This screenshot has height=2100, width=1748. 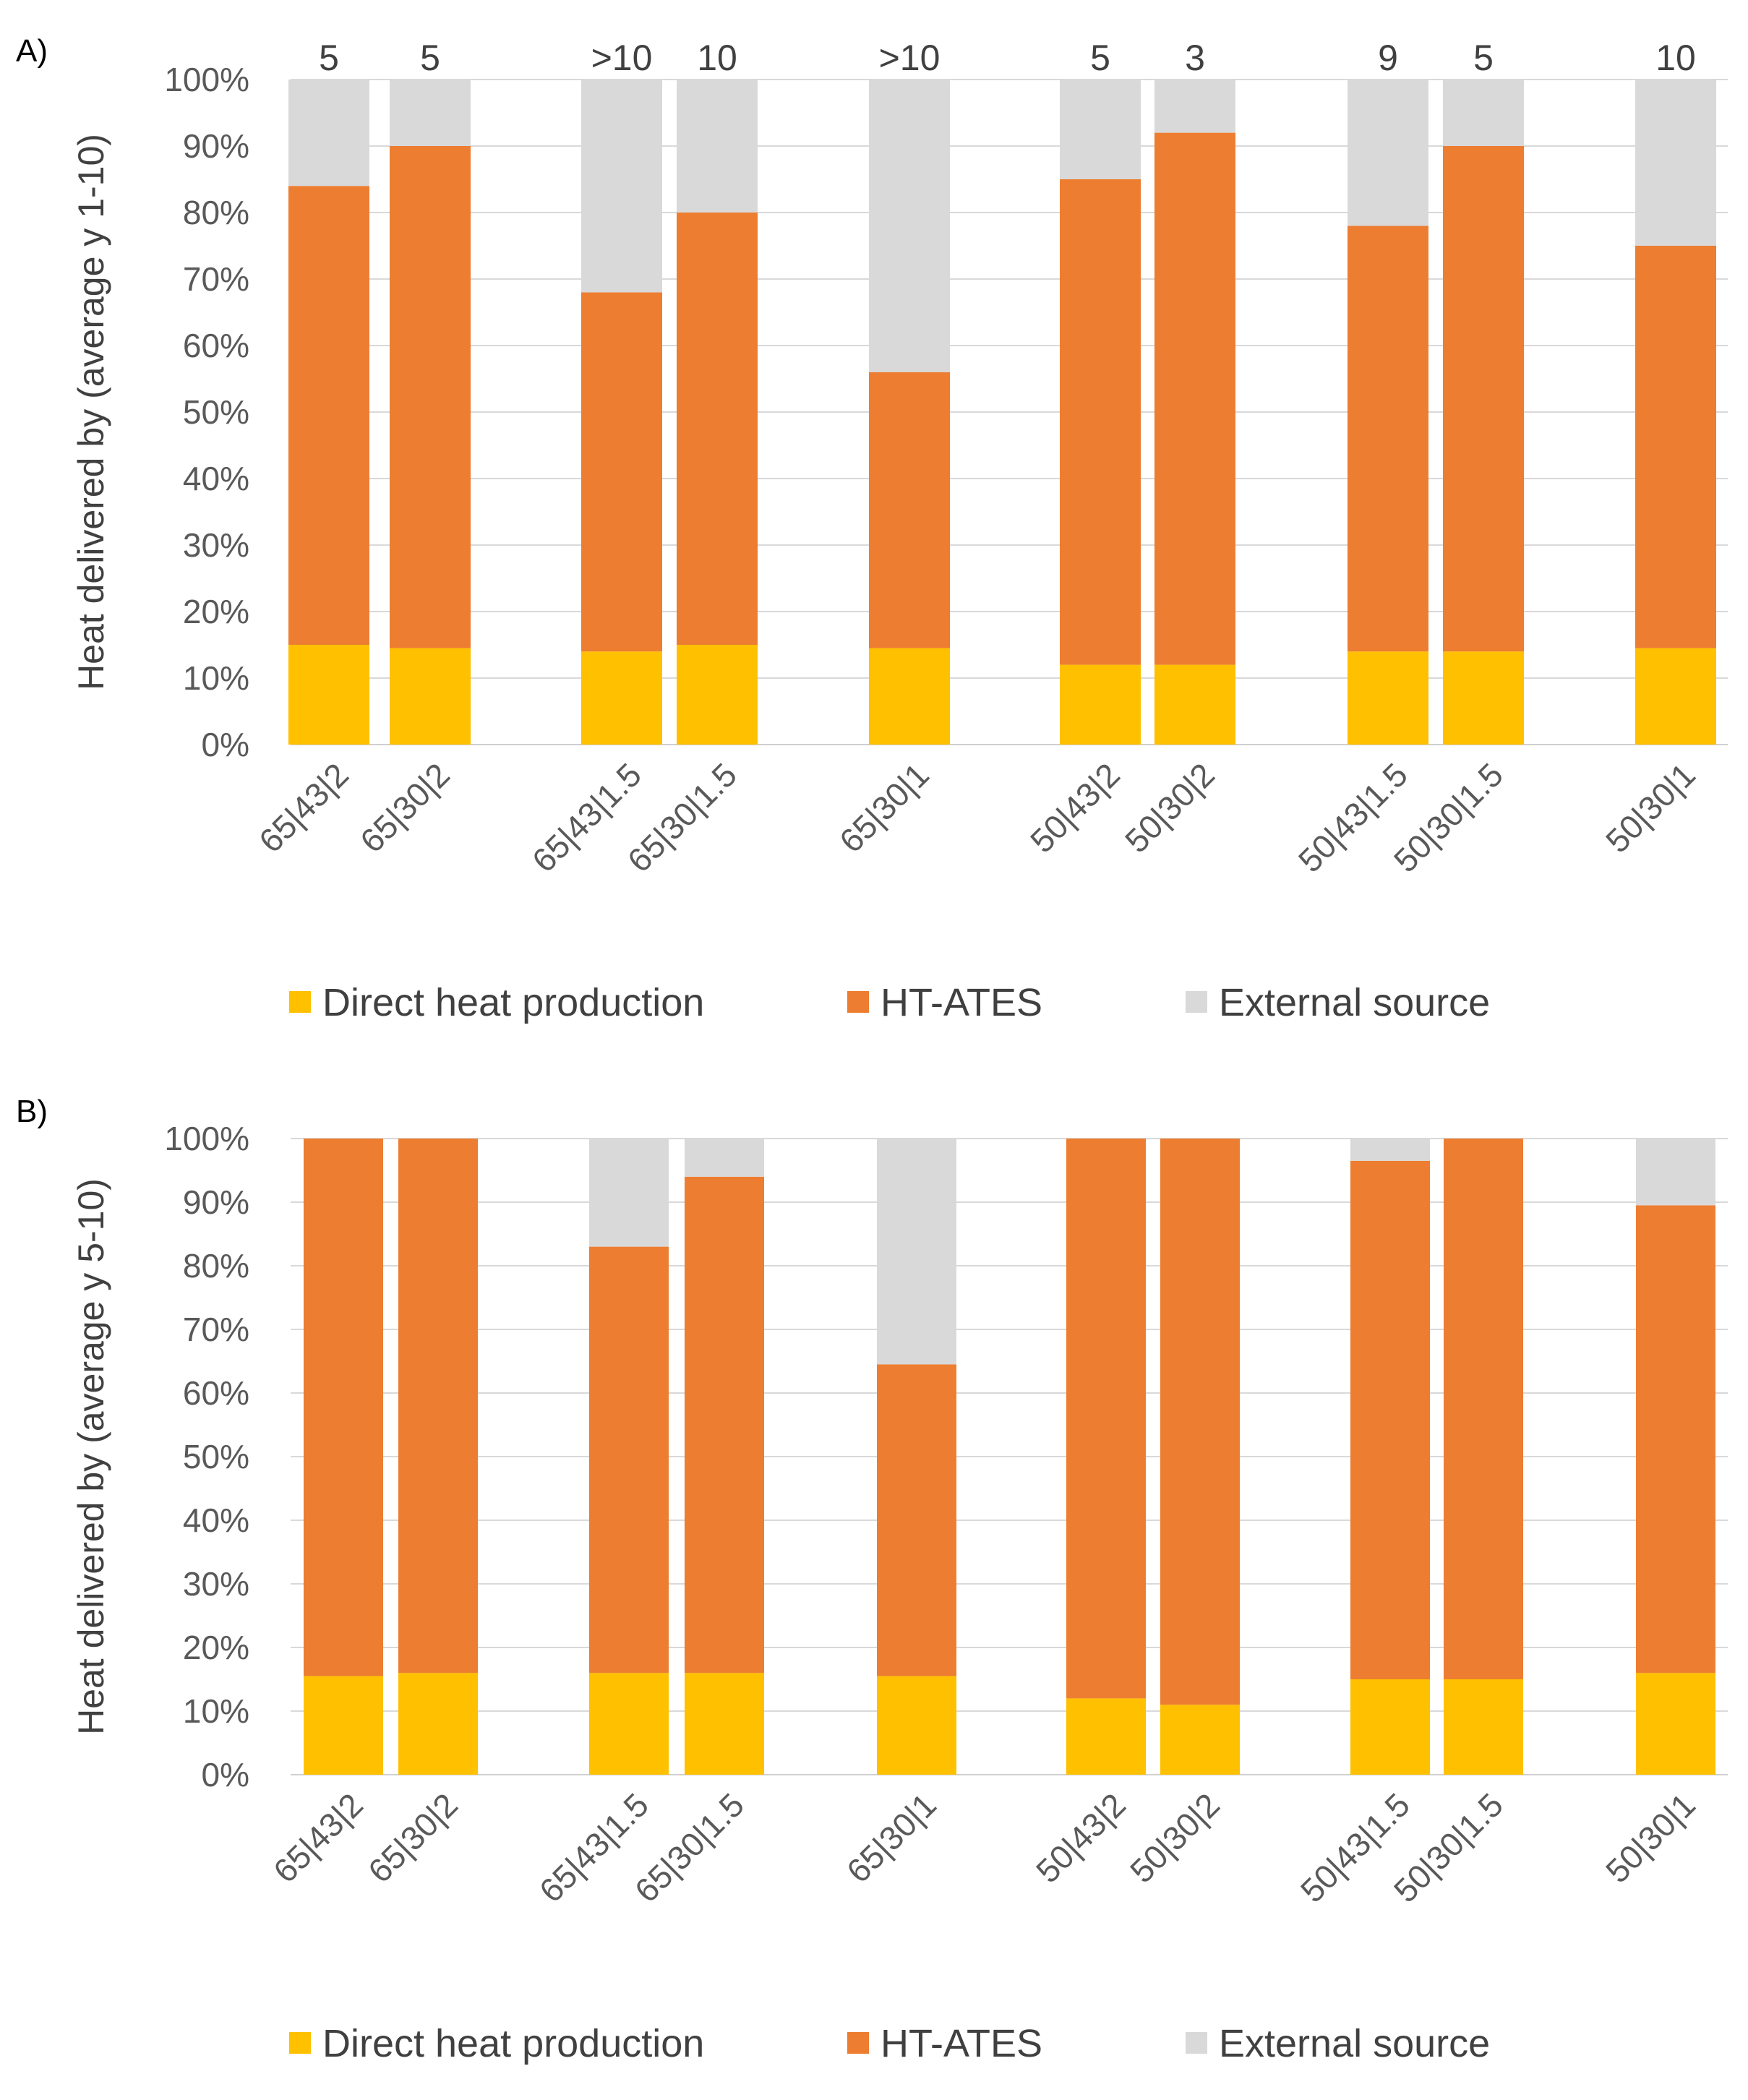 What do you see at coordinates (1195, 58) in the screenshot?
I see `bar-top-label: 3` at bounding box center [1195, 58].